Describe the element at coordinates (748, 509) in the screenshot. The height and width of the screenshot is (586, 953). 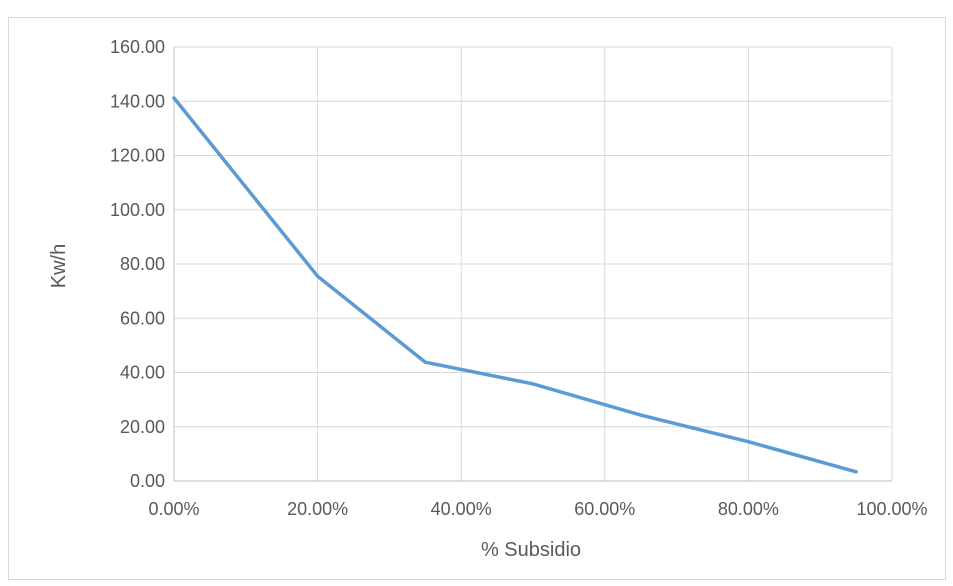
I see `x-tick-label: 80.00%` at that location.